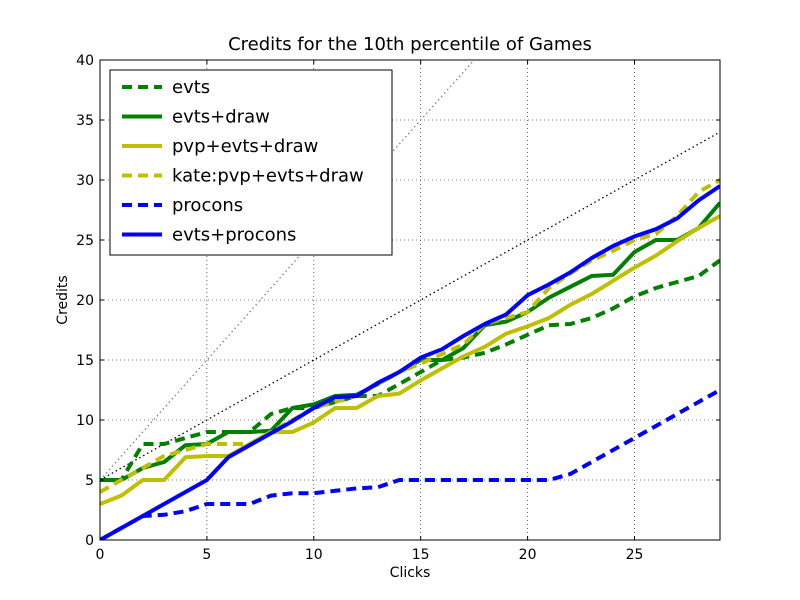 Image resolution: width=800 pixels, height=600 pixels. I want to click on legend-box, so click(251, 162).